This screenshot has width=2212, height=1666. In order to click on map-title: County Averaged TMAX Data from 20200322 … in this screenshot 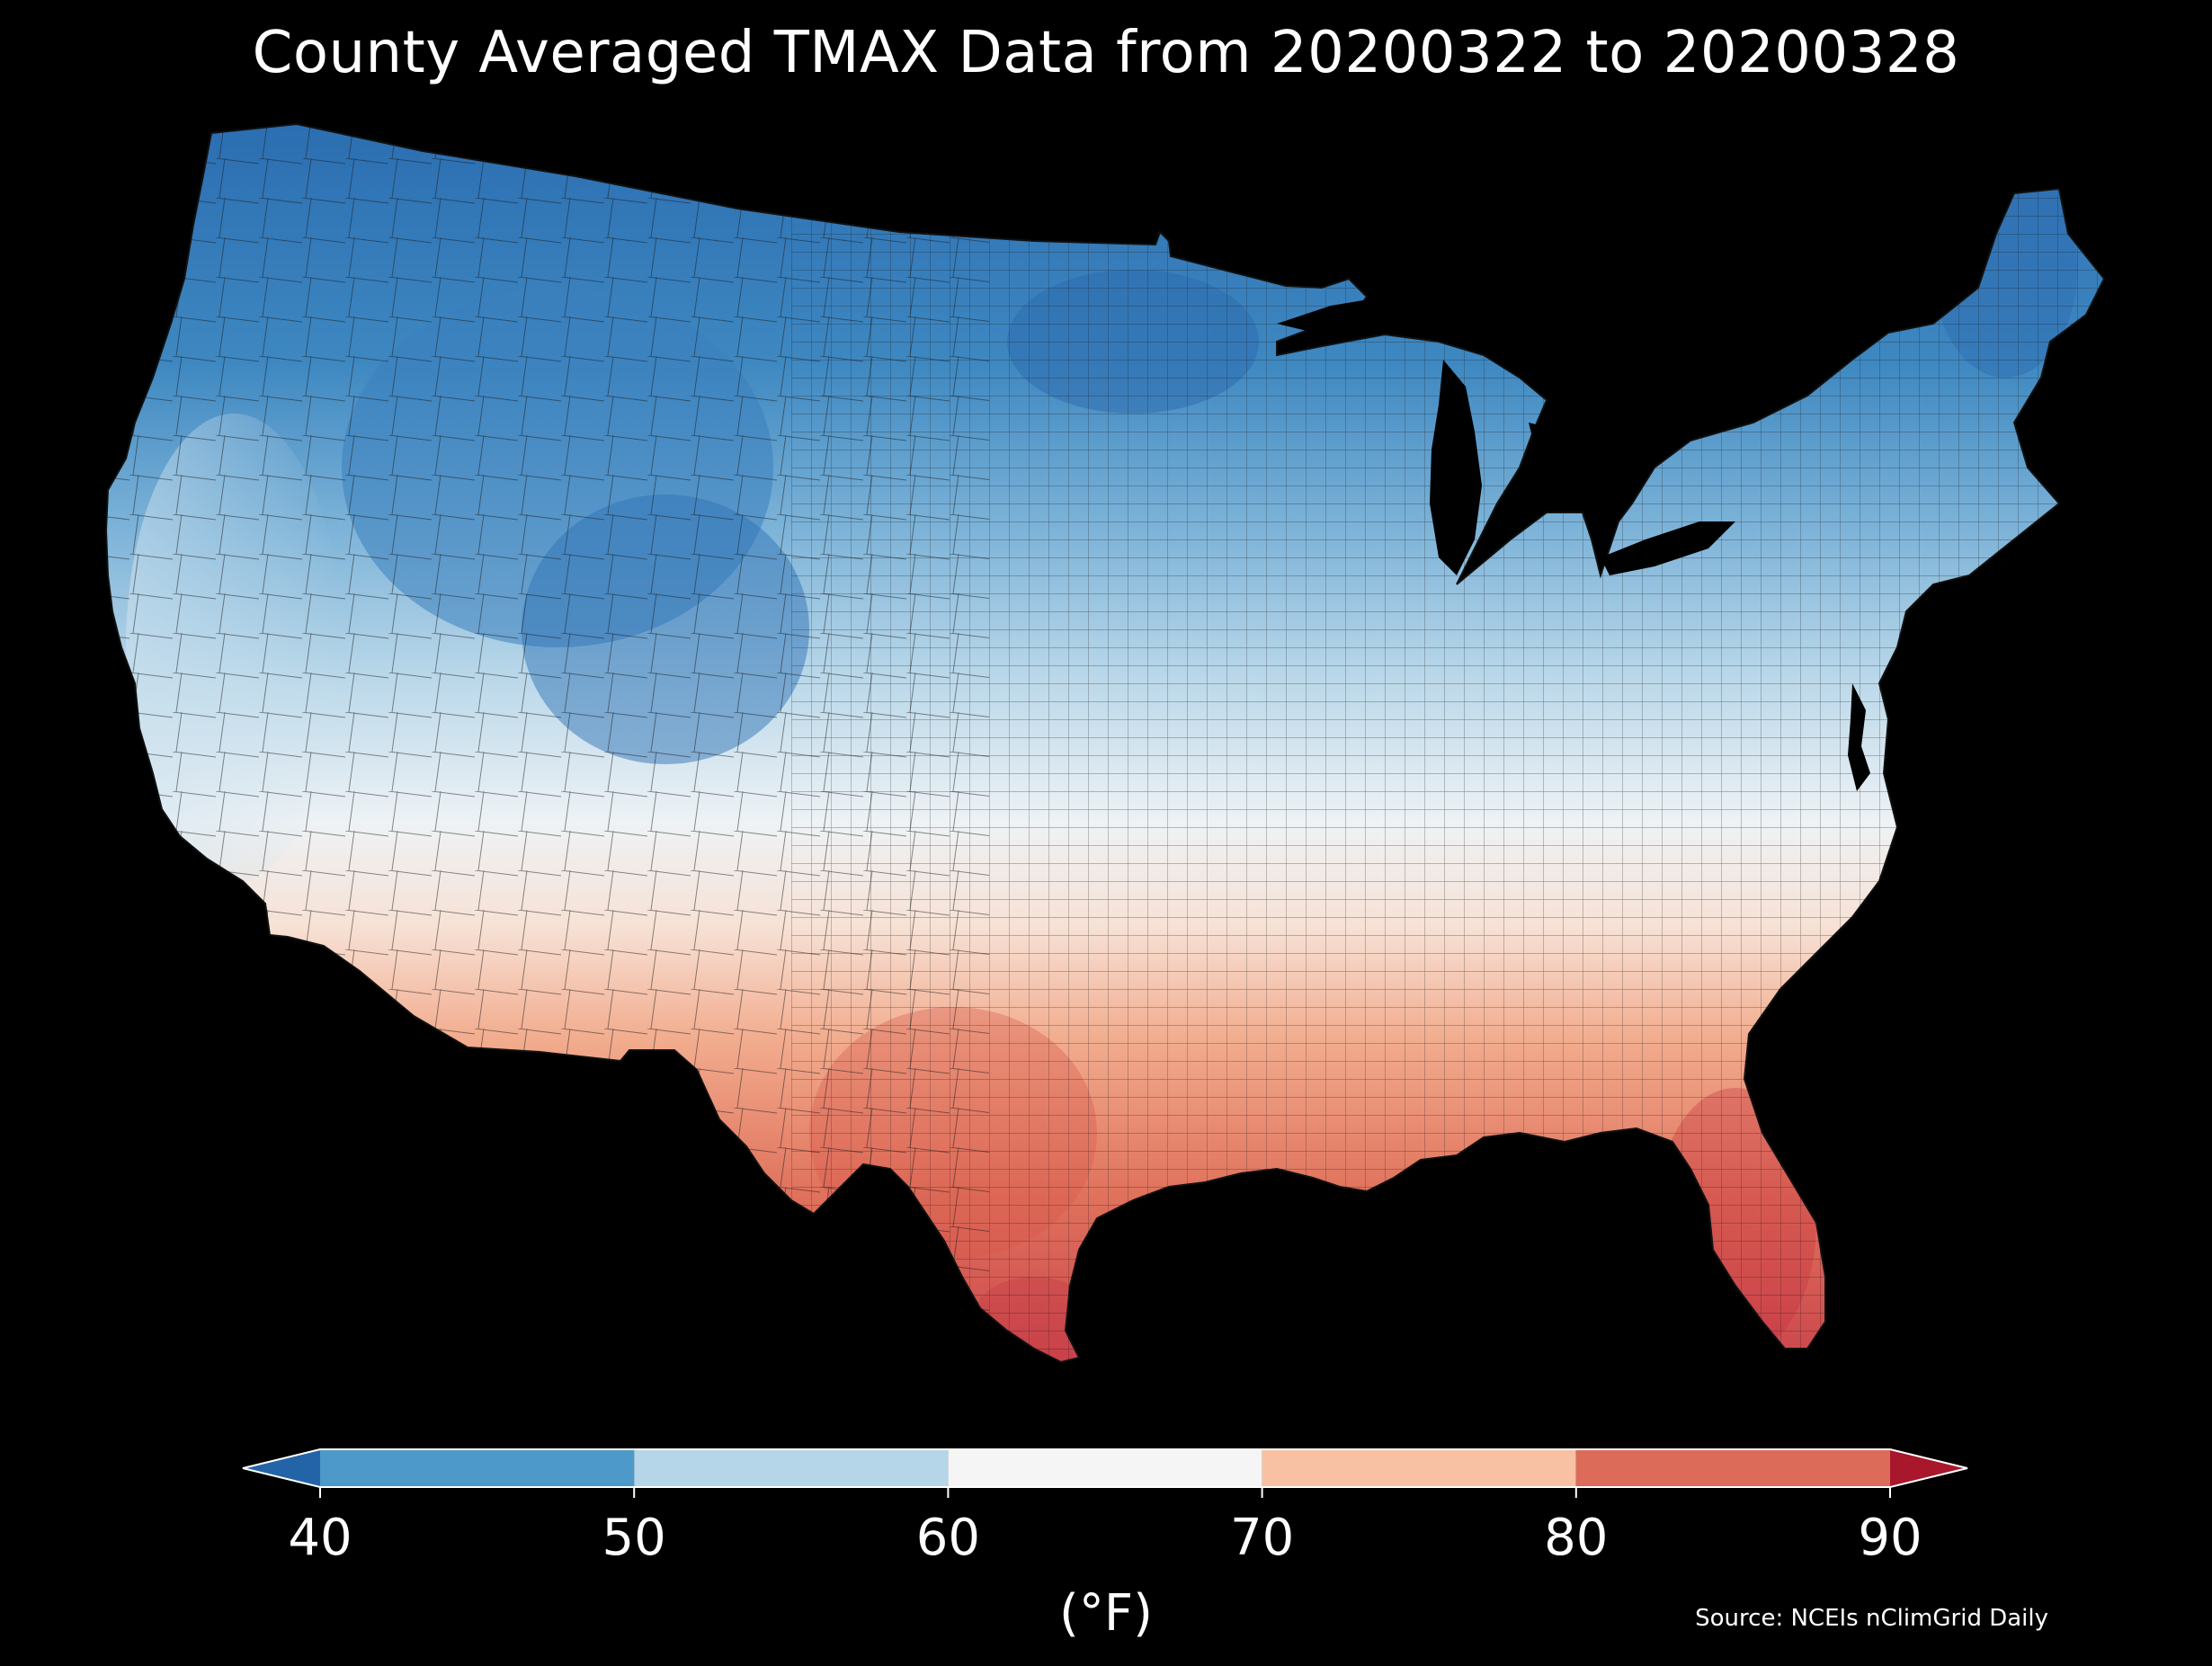, I will do `click(1106, 53)`.